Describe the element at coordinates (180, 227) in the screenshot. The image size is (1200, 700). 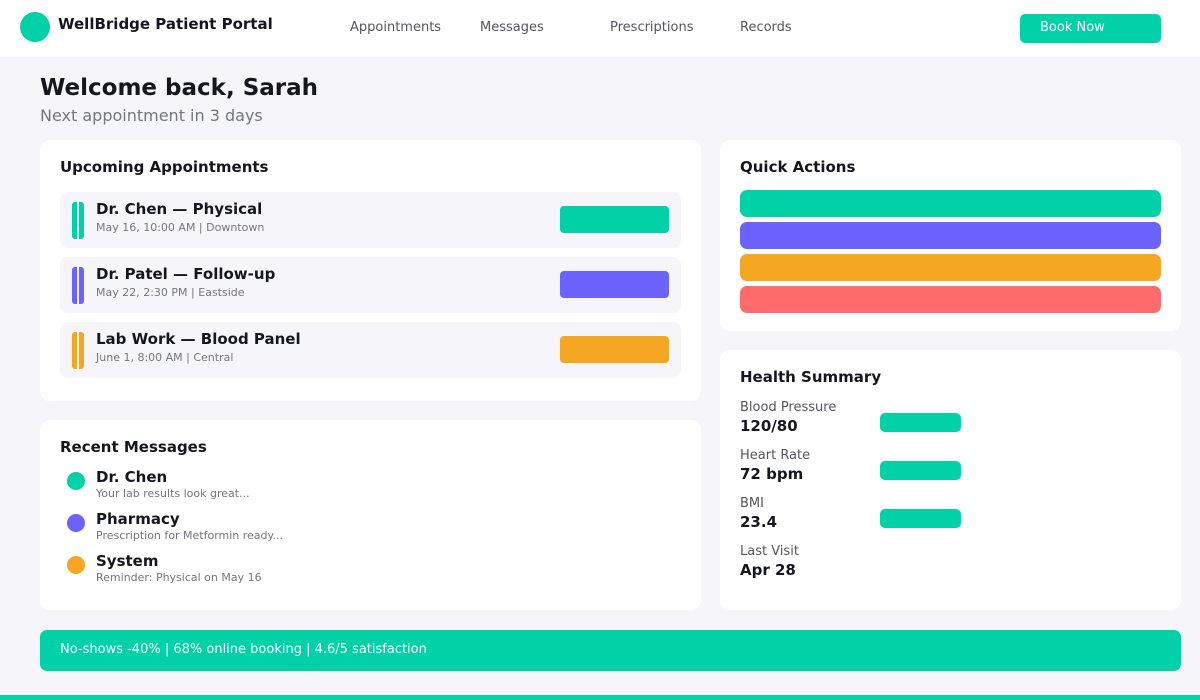
I see `appointment-detail: May 16, 10:00 AM | Downtown` at that location.